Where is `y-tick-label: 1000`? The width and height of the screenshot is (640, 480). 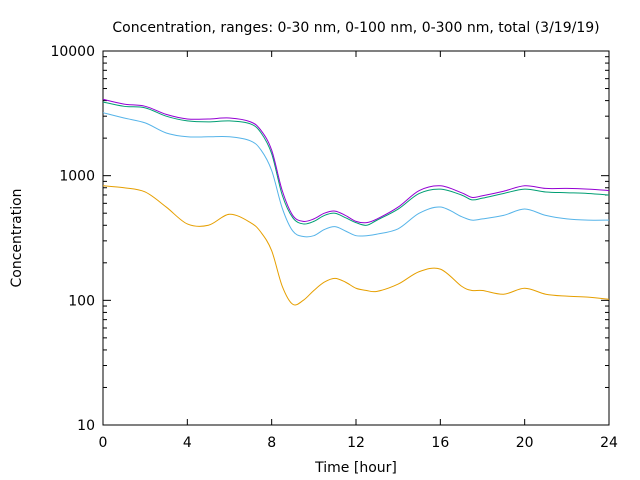
y-tick-label: 1000 is located at coordinates (77, 177).